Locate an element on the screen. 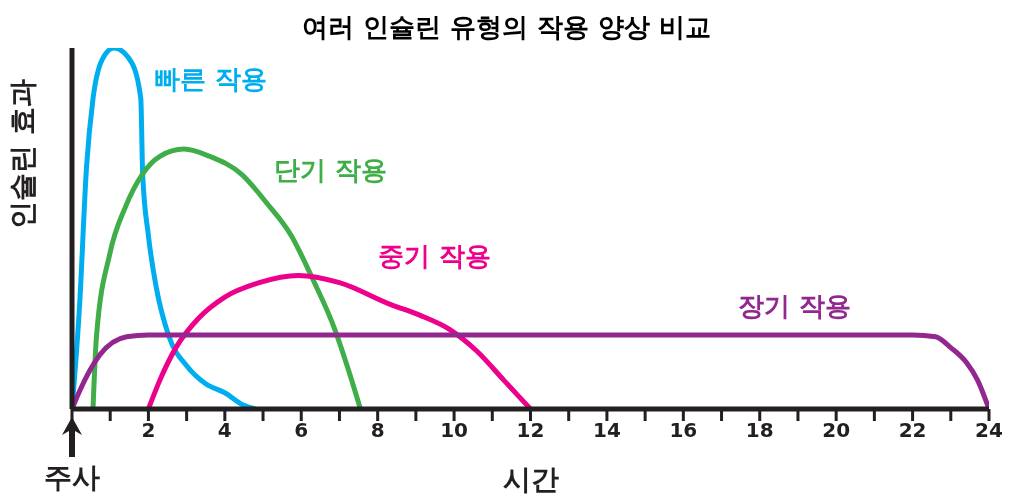 This screenshot has height=503, width=1013. x-tick-label: 20 is located at coordinates (836, 430).